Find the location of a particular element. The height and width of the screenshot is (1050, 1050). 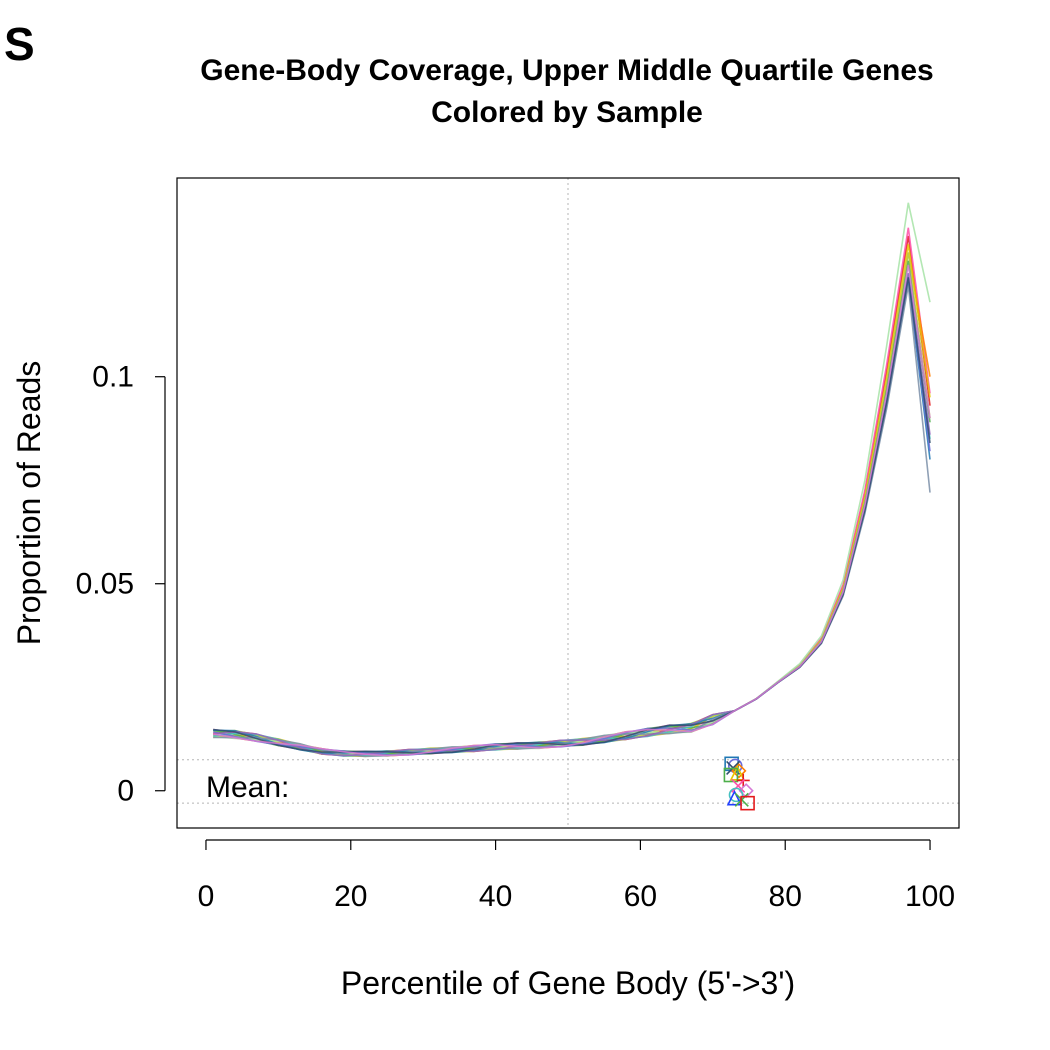

y-tick-label-0: 0 is located at coordinates (125, 791).